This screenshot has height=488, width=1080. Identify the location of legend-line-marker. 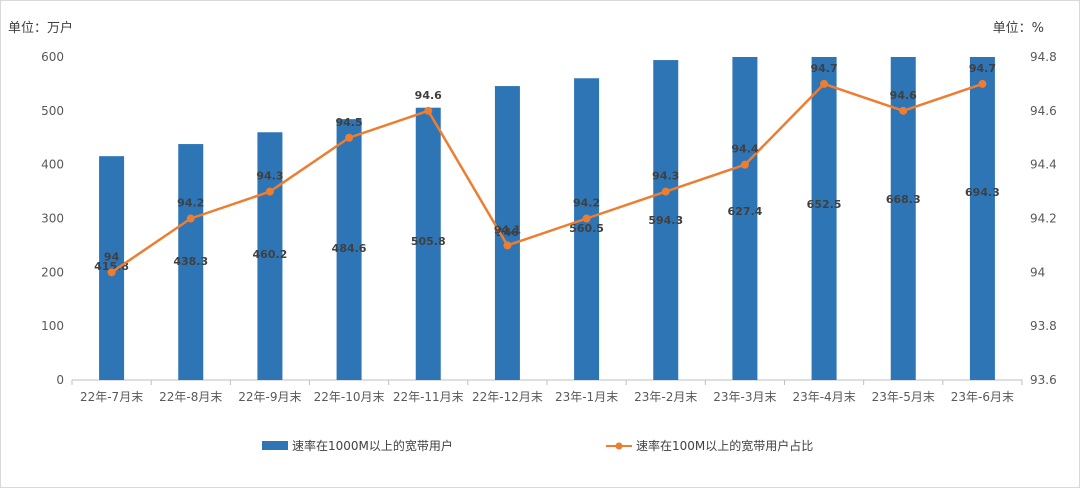
(619, 446).